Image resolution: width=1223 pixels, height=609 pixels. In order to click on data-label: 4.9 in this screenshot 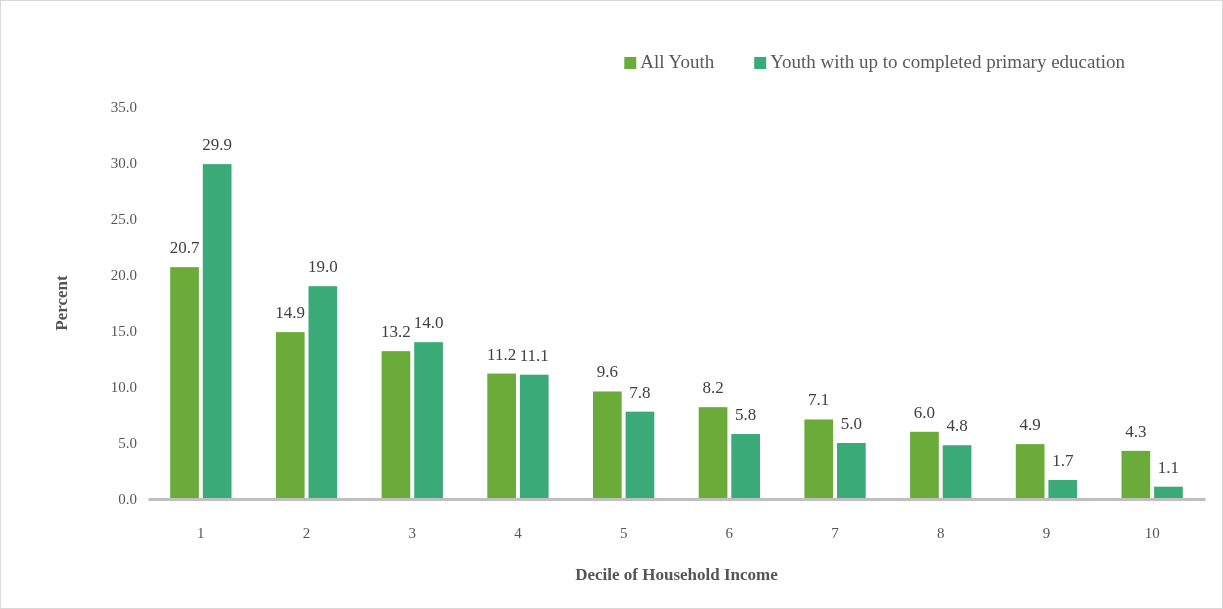, I will do `click(1030, 425)`.